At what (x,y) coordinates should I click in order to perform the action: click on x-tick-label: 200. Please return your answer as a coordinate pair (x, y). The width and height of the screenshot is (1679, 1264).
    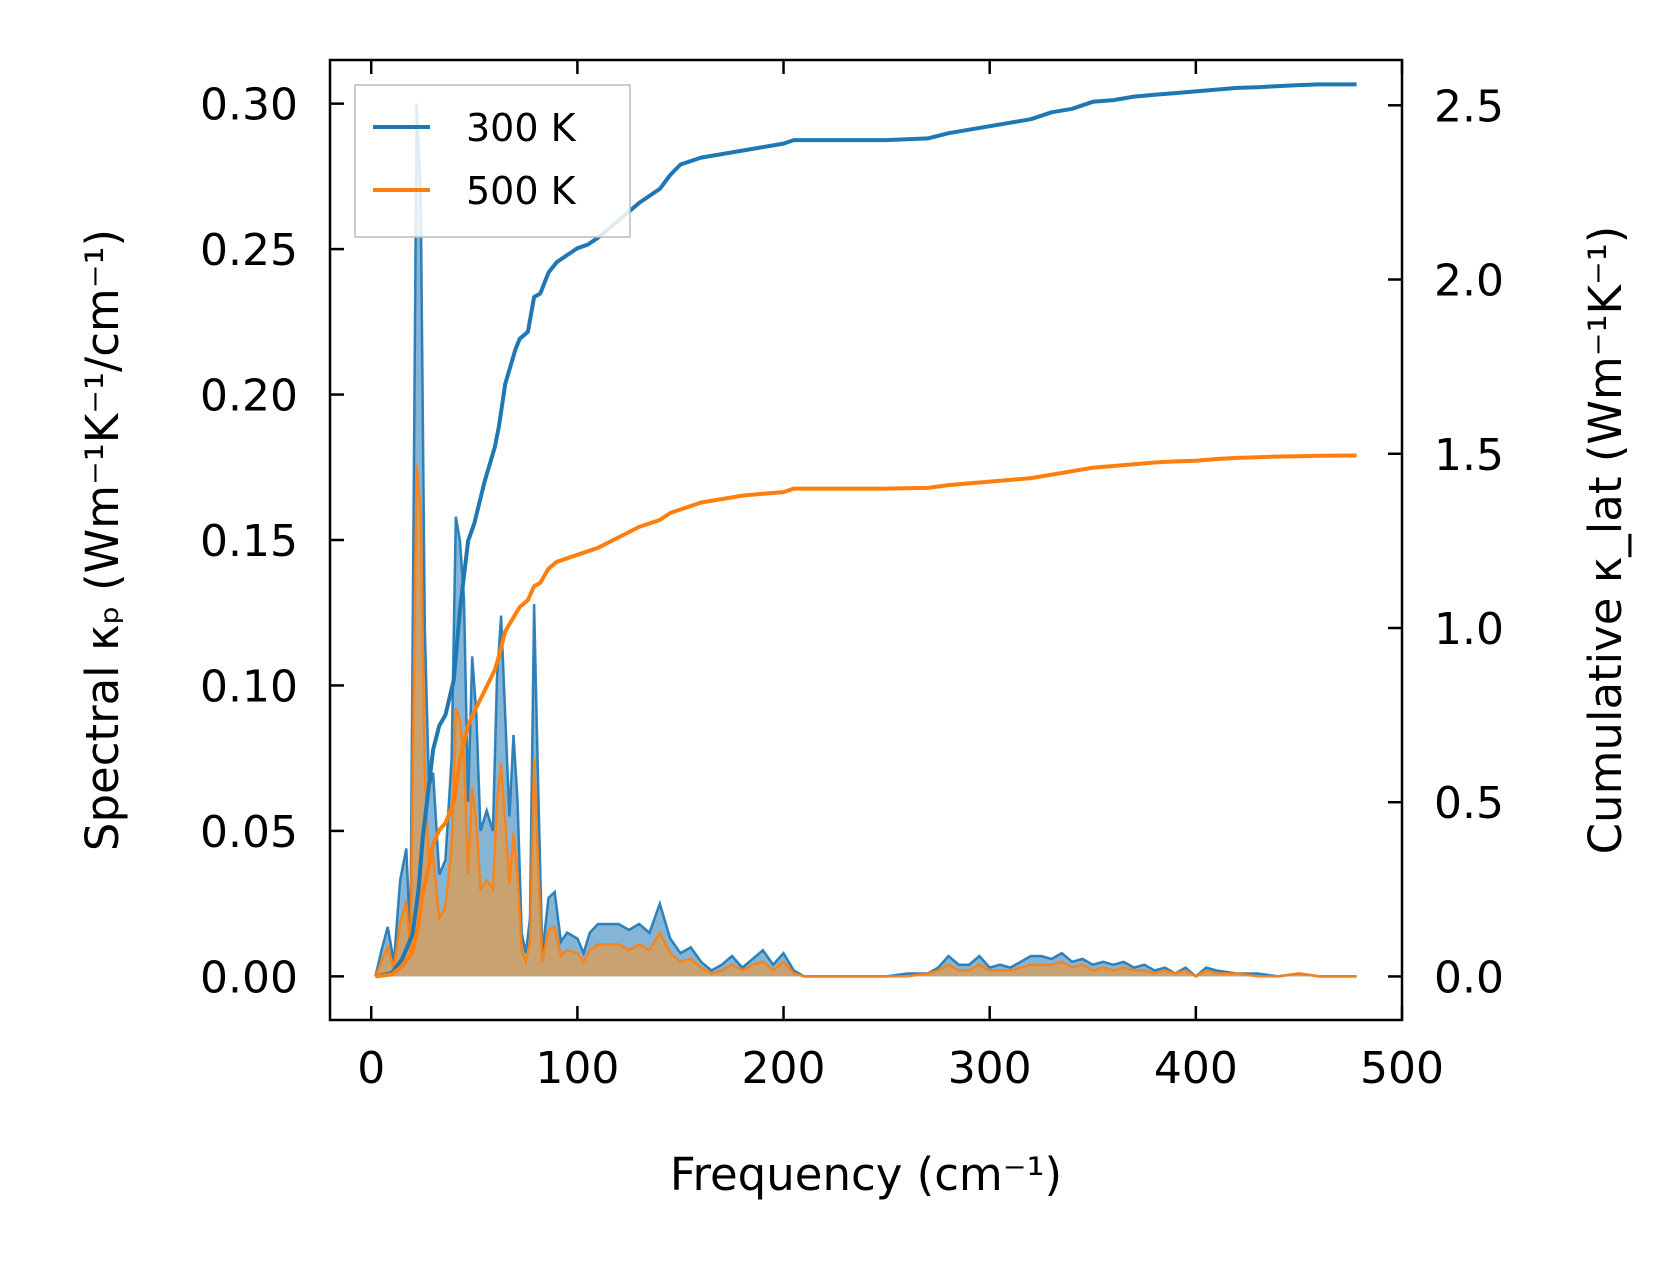
    Looking at the image, I should click on (784, 1068).